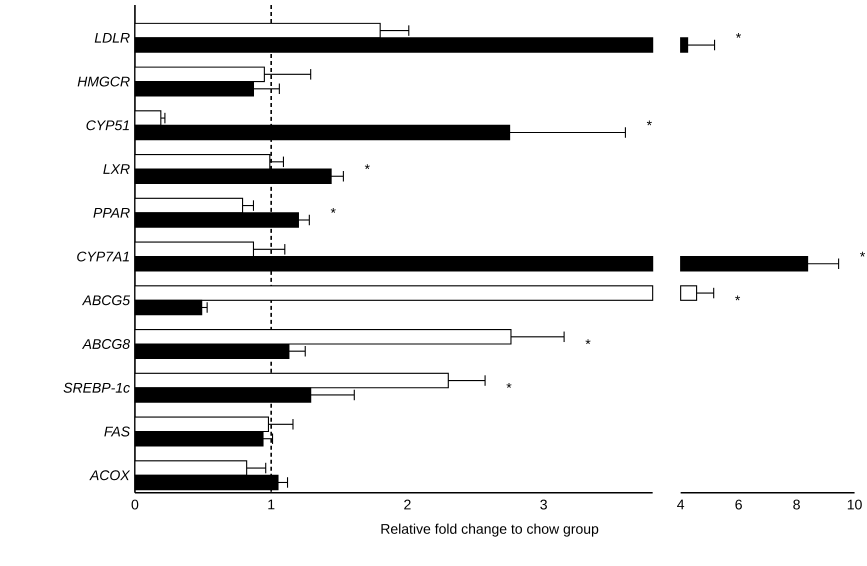 The height and width of the screenshot is (566, 867). What do you see at coordinates (738, 505) in the screenshot?
I see `x-tick-label: 6` at bounding box center [738, 505].